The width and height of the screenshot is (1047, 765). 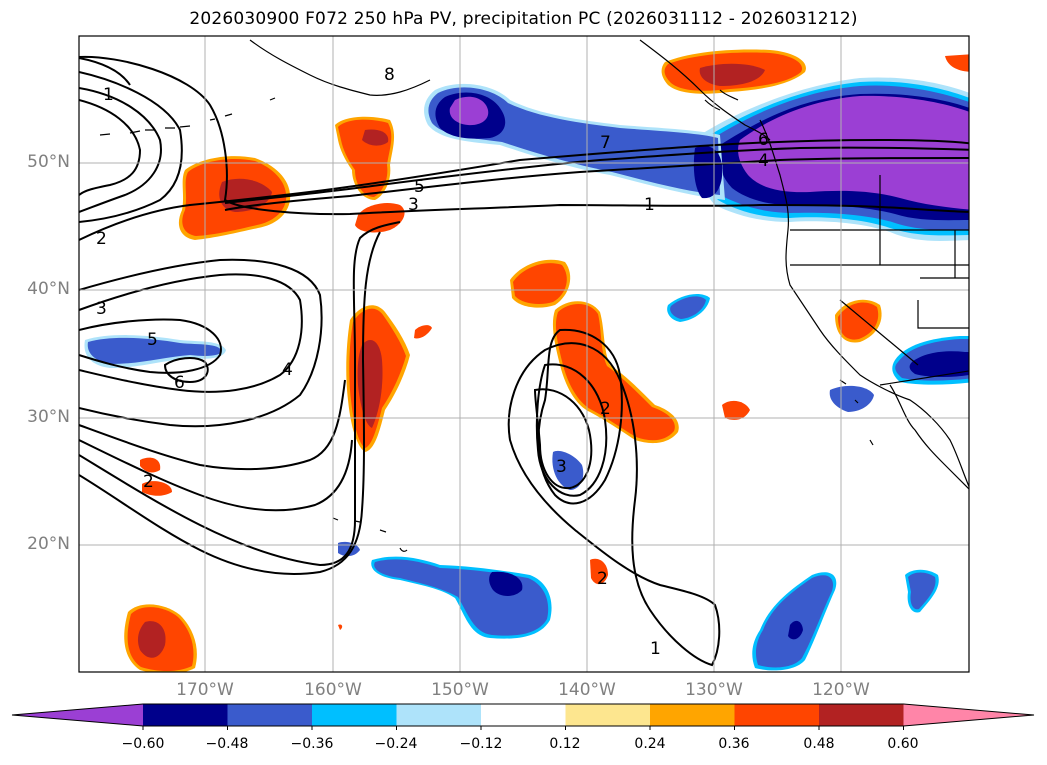 I want to click on lon-label-140w: 140°W, so click(x=587, y=690).